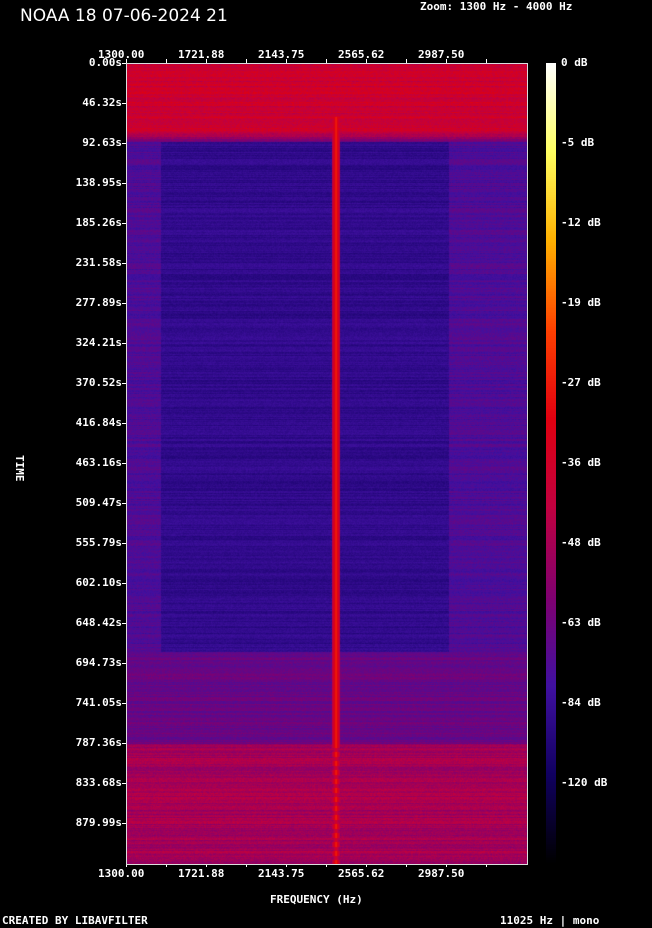 The height and width of the screenshot is (928, 652). I want to click on colorbar, so click(551, 463).